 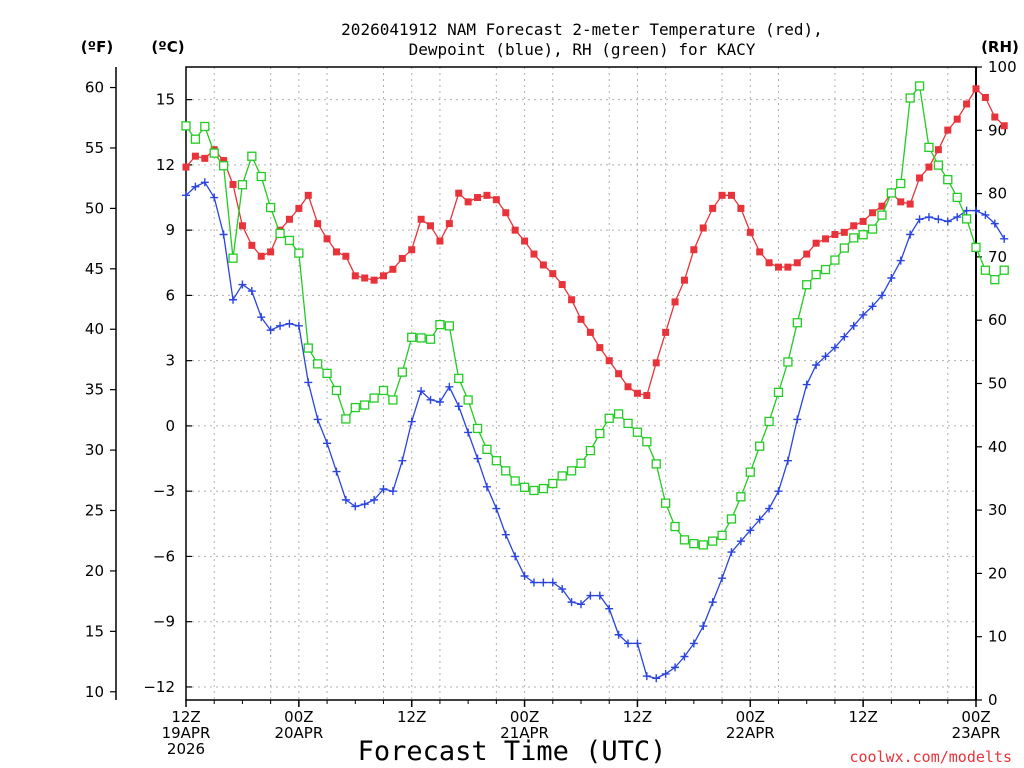 I want to click on x-axis-label: Forecast Time (UTC), so click(x=512, y=751).